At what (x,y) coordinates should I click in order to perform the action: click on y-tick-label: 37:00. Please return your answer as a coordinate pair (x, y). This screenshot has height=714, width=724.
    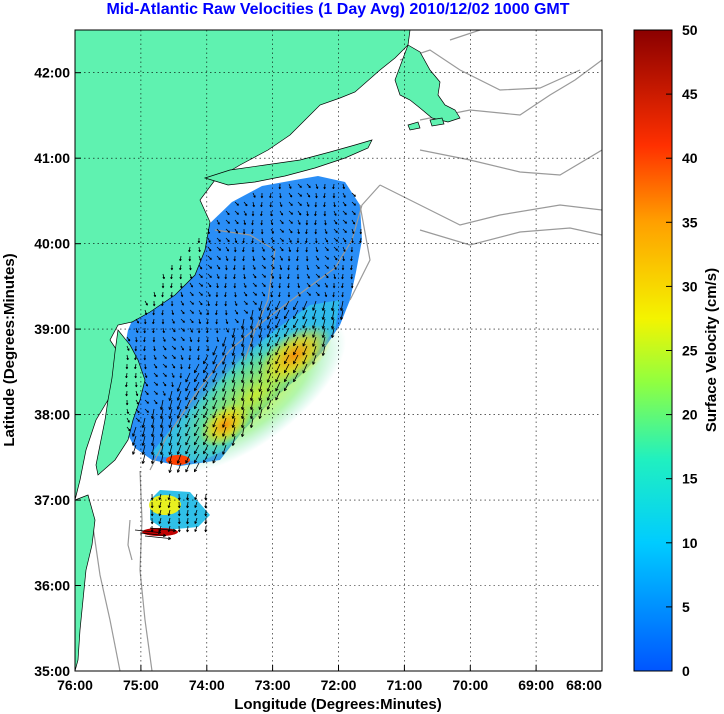
    Looking at the image, I should click on (52, 500).